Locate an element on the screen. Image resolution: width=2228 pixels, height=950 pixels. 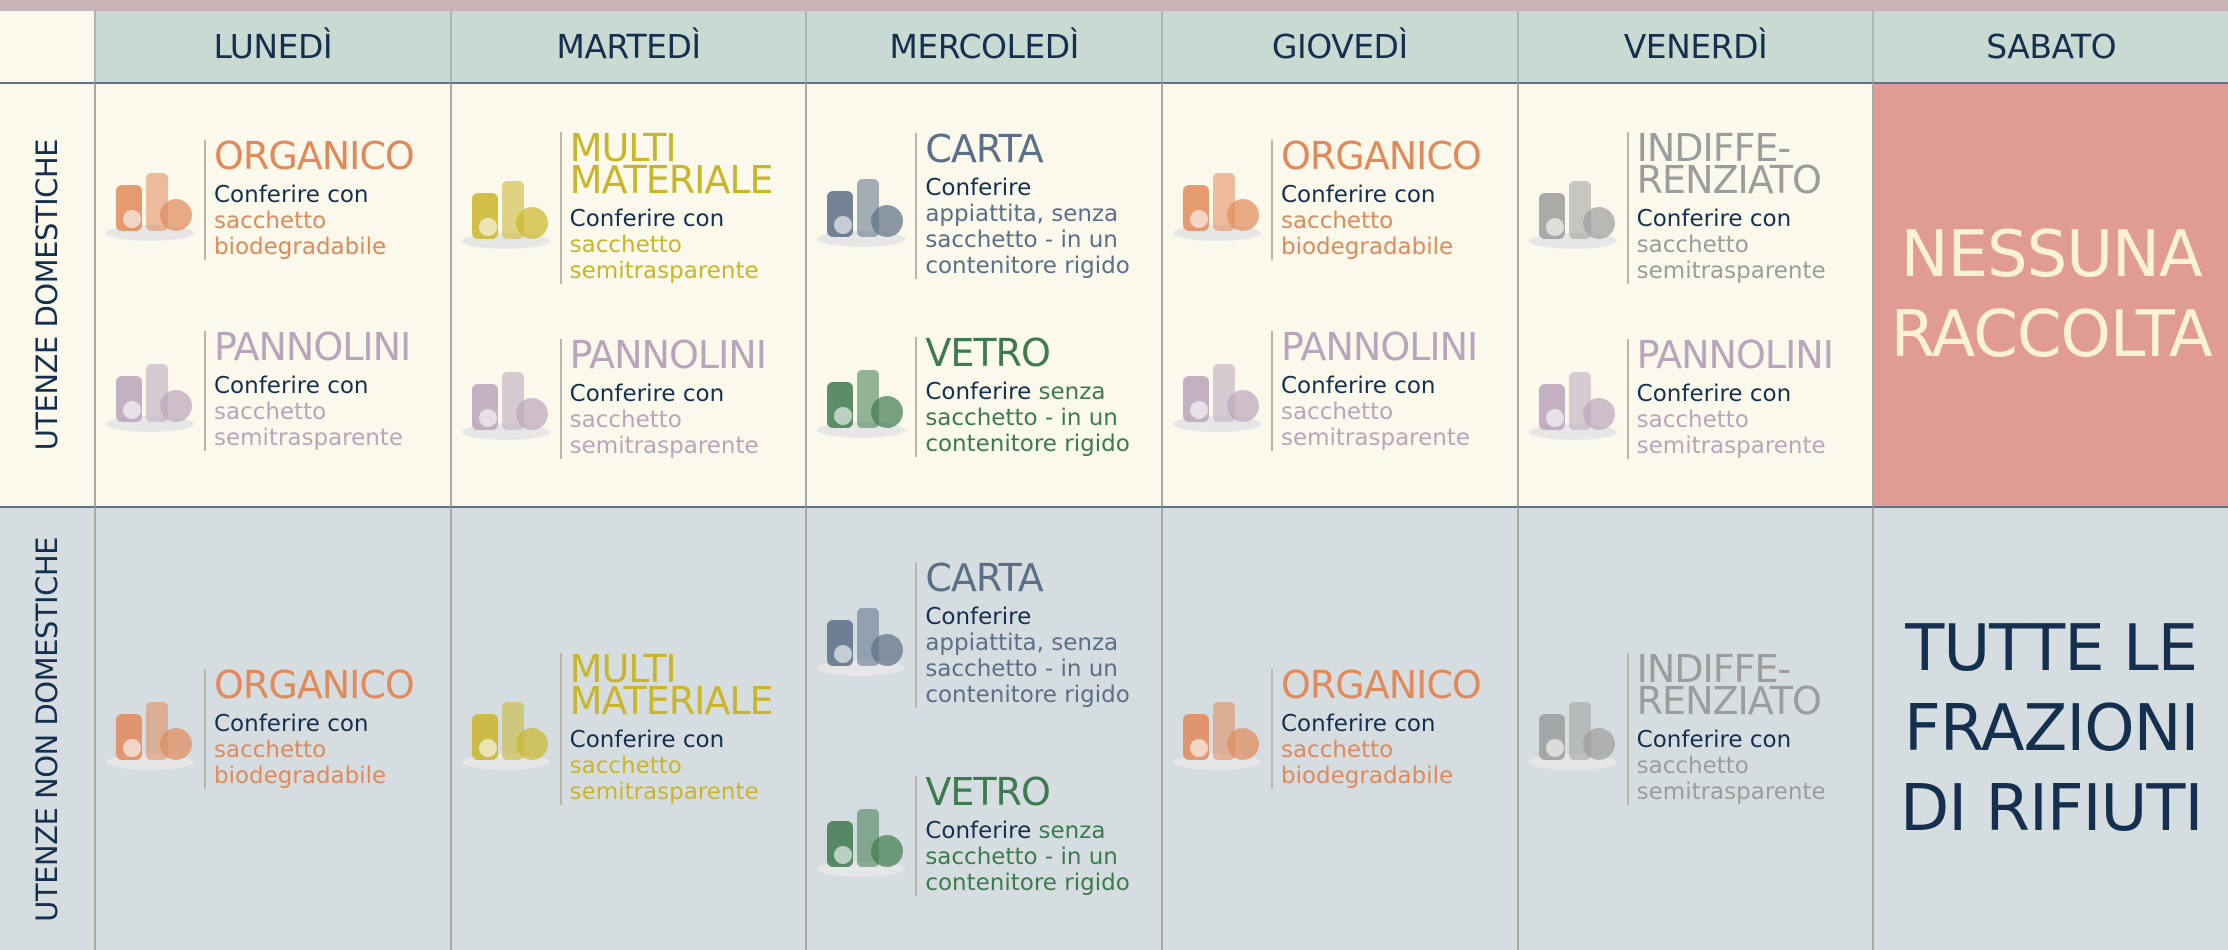
day-header: SABATO is located at coordinates (2050, 46).